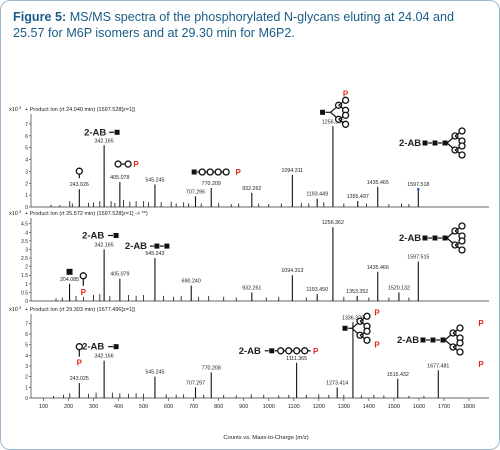  I want to click on x-tick-label: 800, so click(218, 407).